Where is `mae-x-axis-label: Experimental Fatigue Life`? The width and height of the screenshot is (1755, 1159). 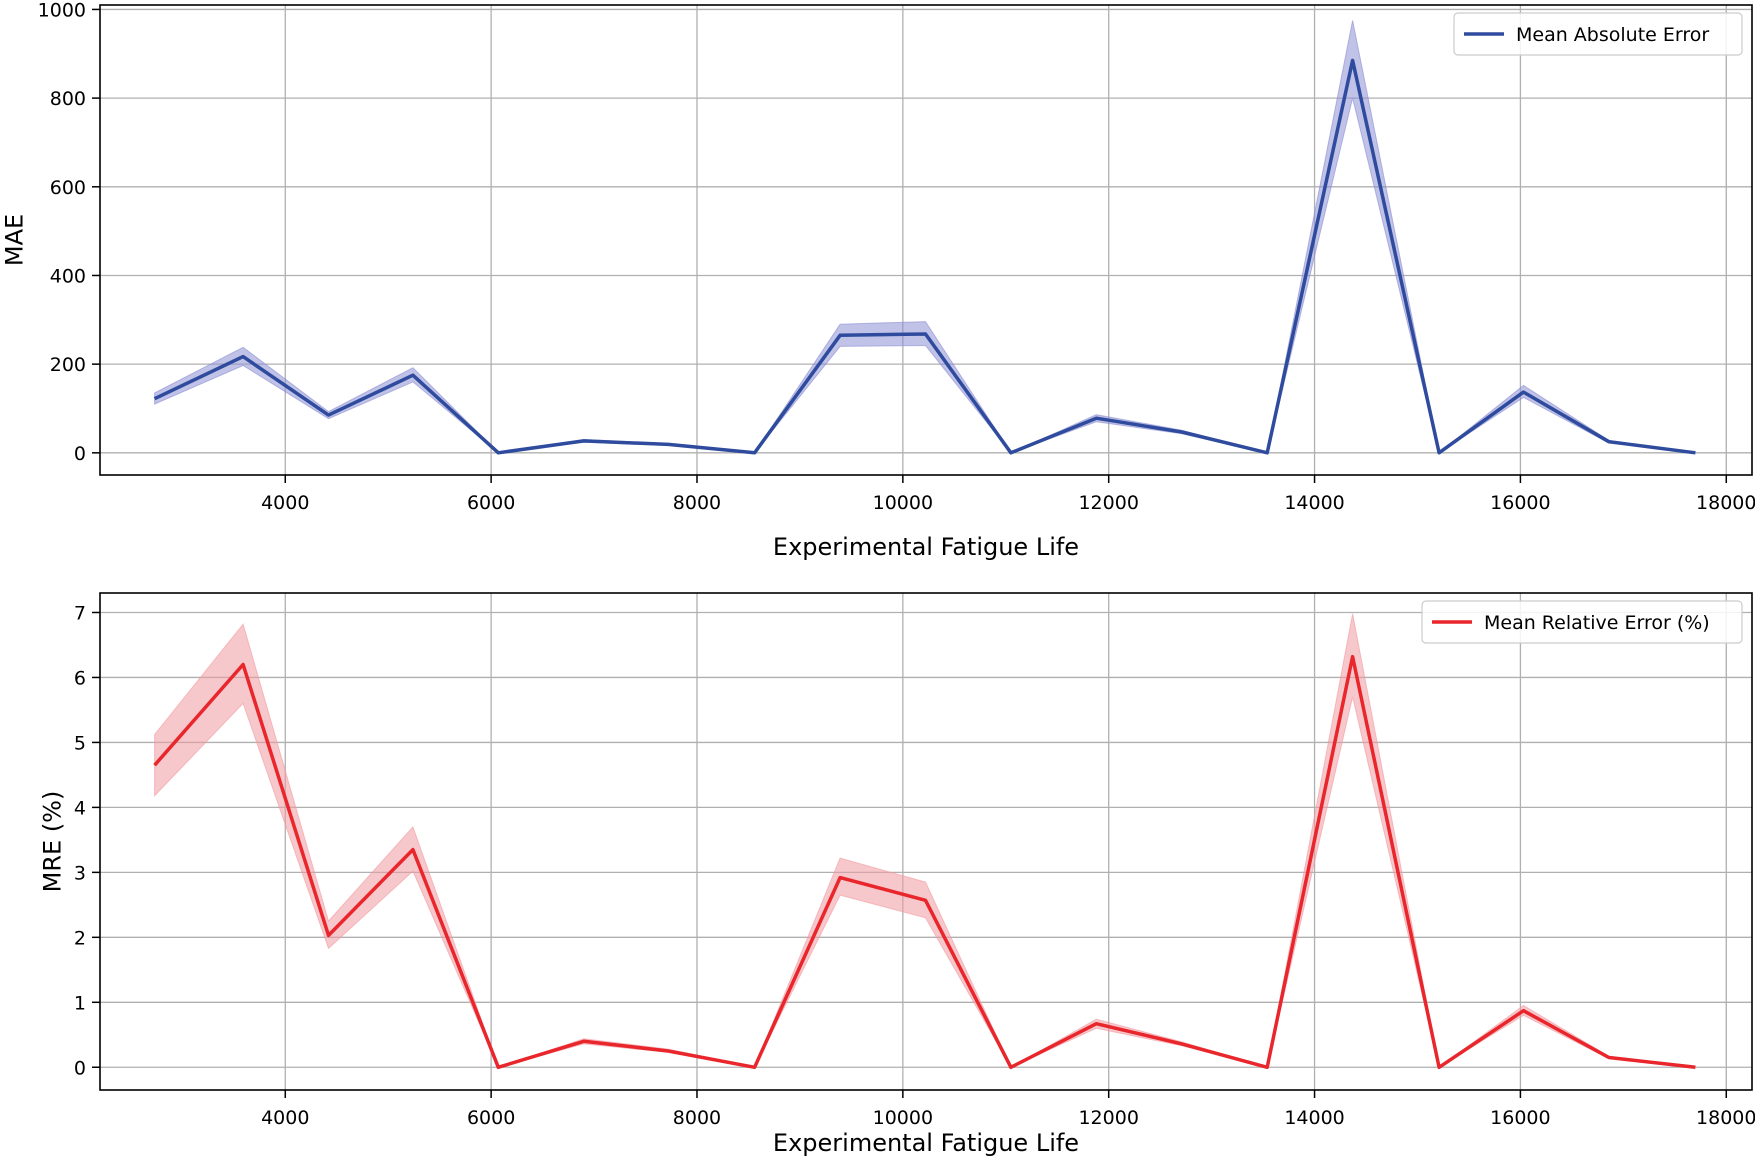 mae-x-axis-label: Experimental Fatigue Life is located at coordinates (926, 547).